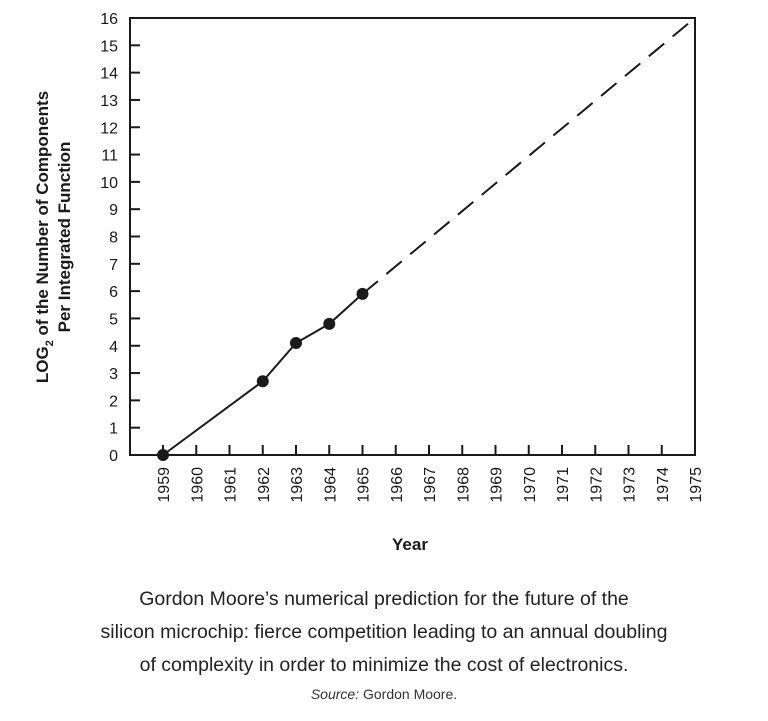  What do you see at coordinates (109, 46) in the screenshot?
I see `y-tick-label: 15` at bounding box center [109, 46].